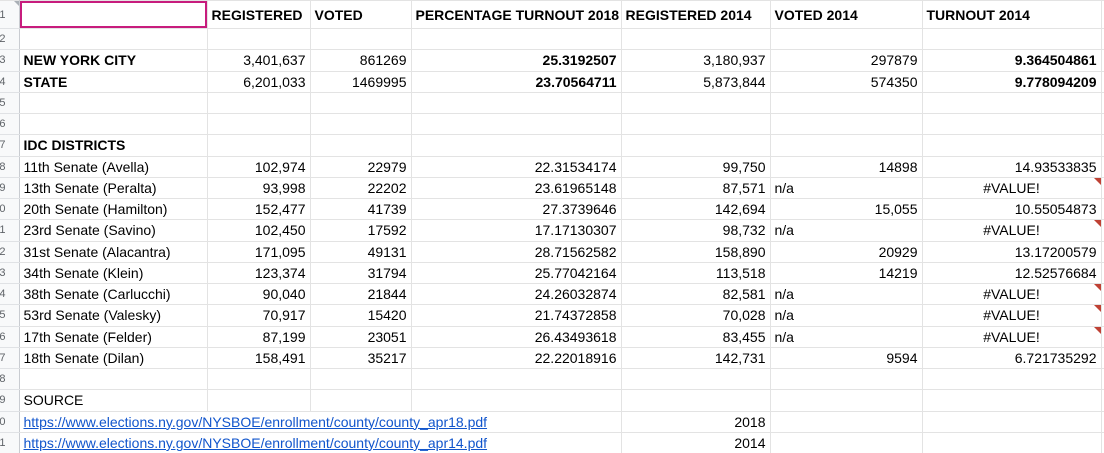 The image size is (1104, 453). What do you see at coordinates (259, 273) in the screenshot?
I see `cell: 123,374` at bounding box center [259, 273].